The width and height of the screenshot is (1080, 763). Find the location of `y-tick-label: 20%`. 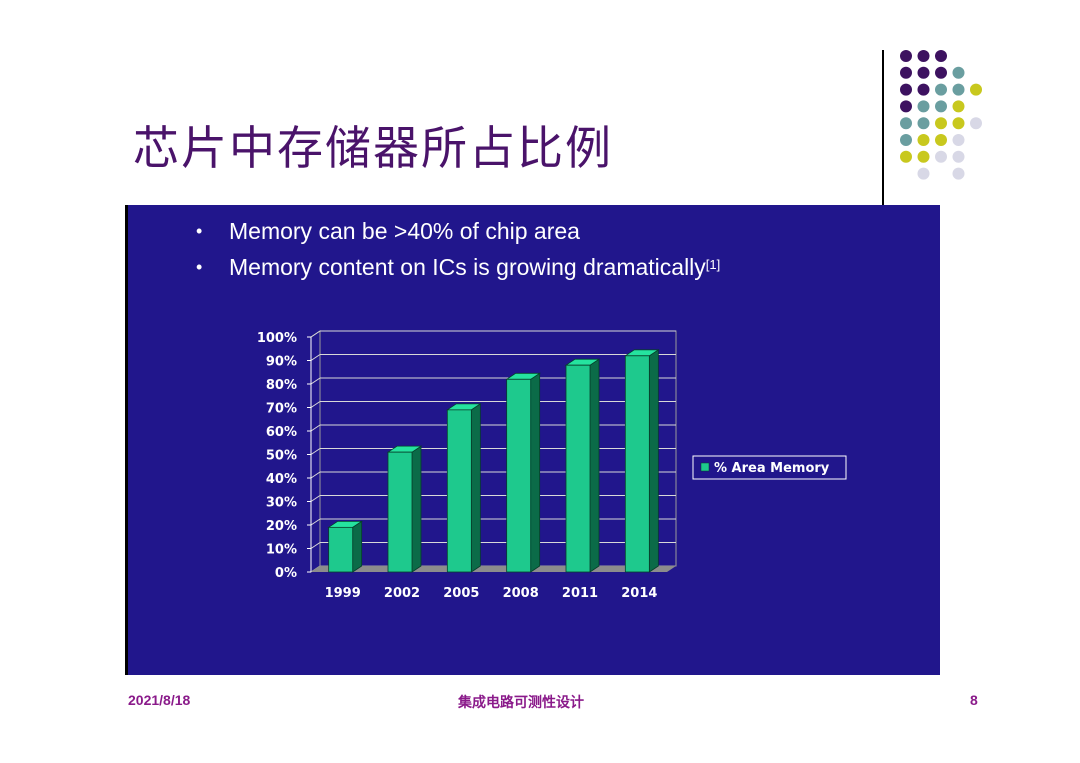

y-tick-label: 20% is located at coordinates (281, 526).